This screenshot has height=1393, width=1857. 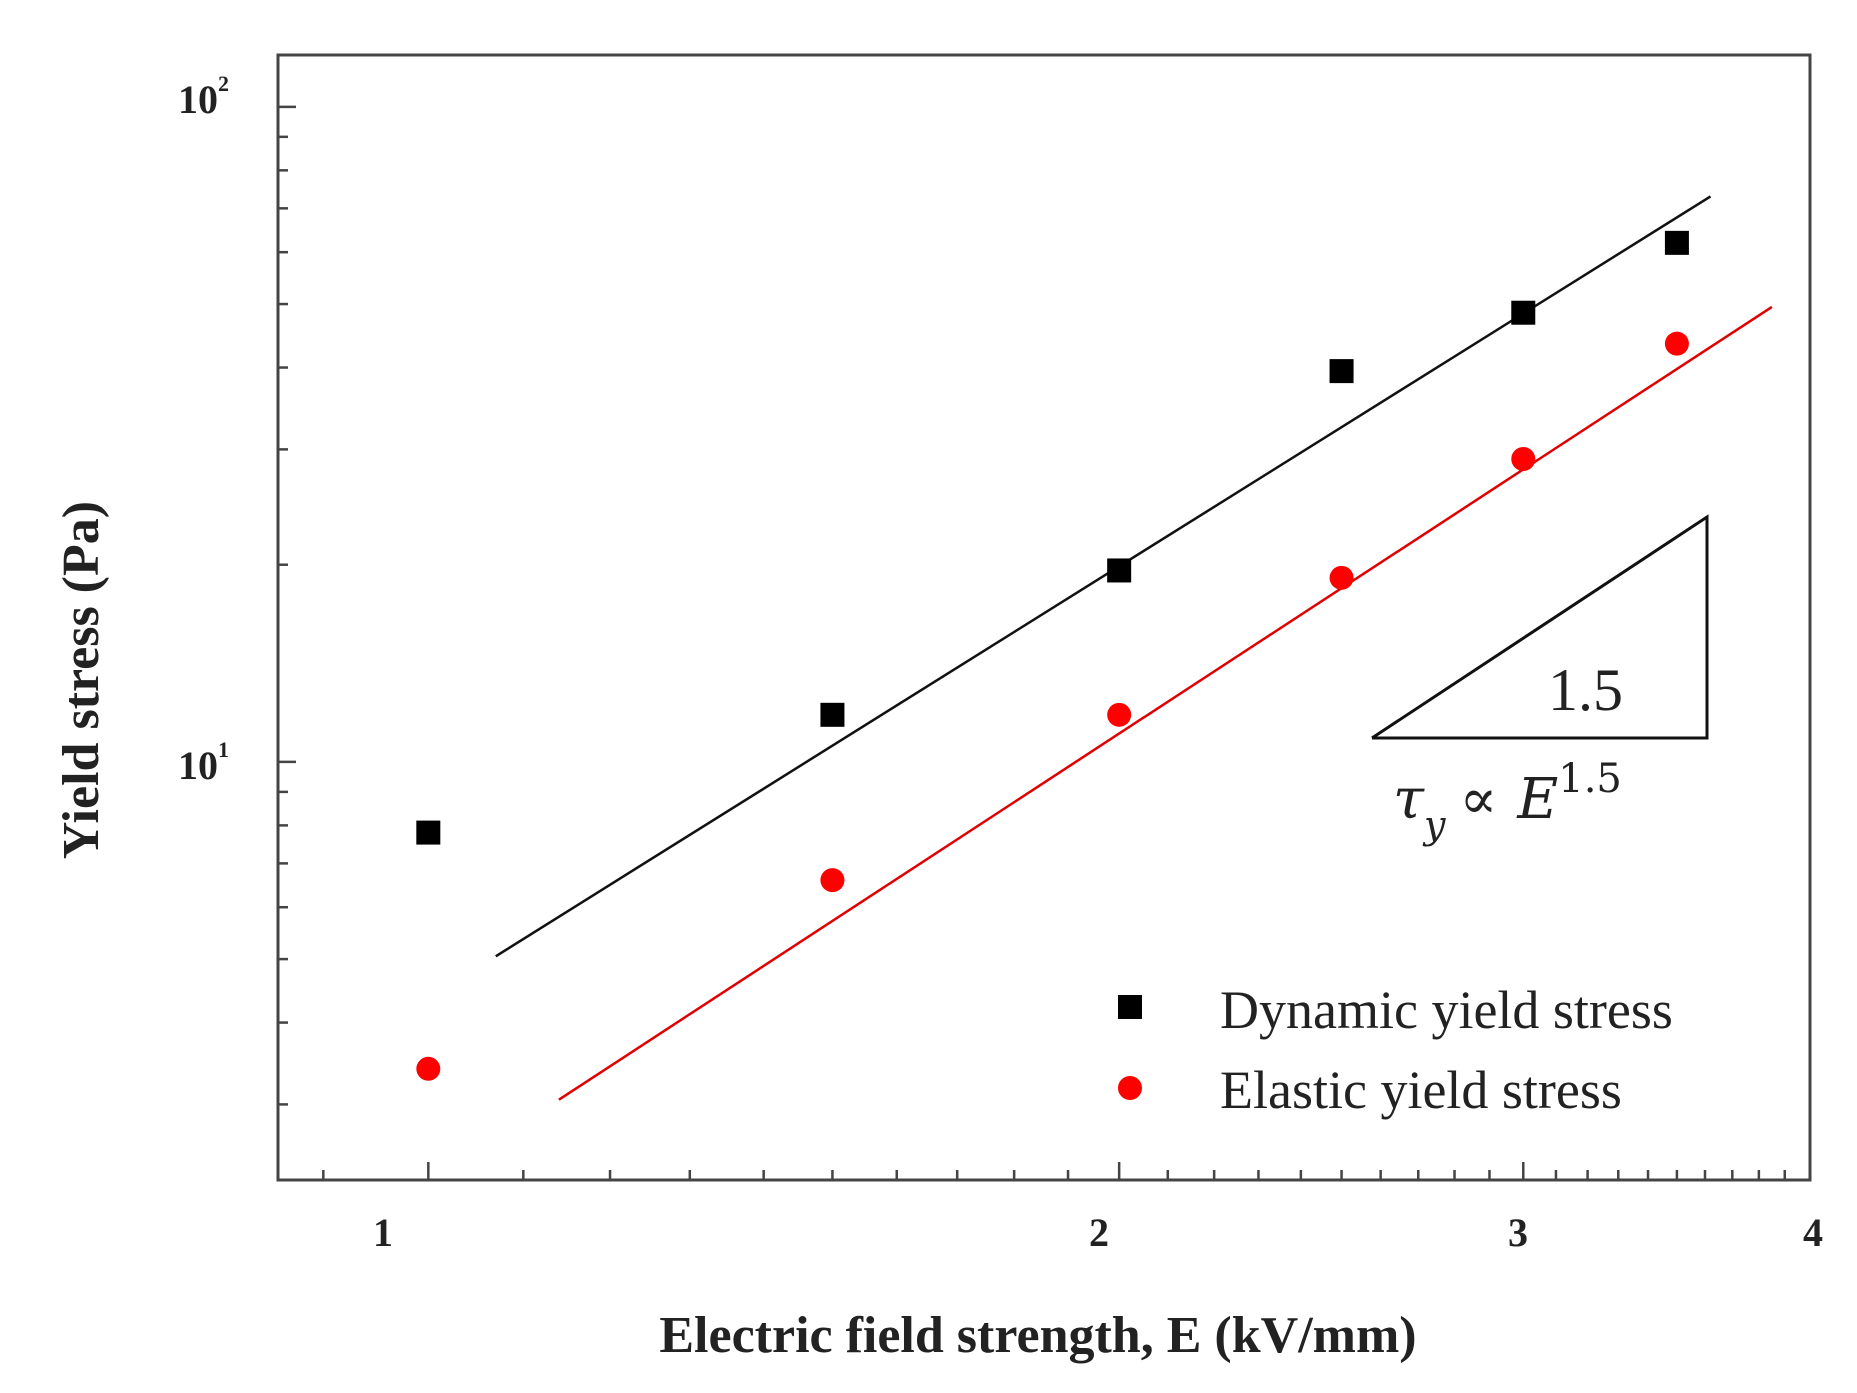 What do you see at coordinates (203, 96) in the screenshot?
I see `y-tick-label-100: 10²` at bounding box center [203, 96].